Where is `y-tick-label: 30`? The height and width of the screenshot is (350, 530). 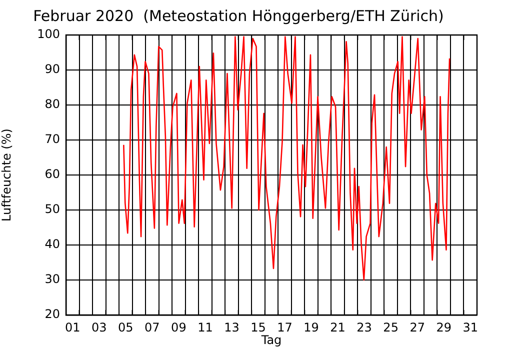 y-tick-label: 30 is located at coordinates (52, 279).